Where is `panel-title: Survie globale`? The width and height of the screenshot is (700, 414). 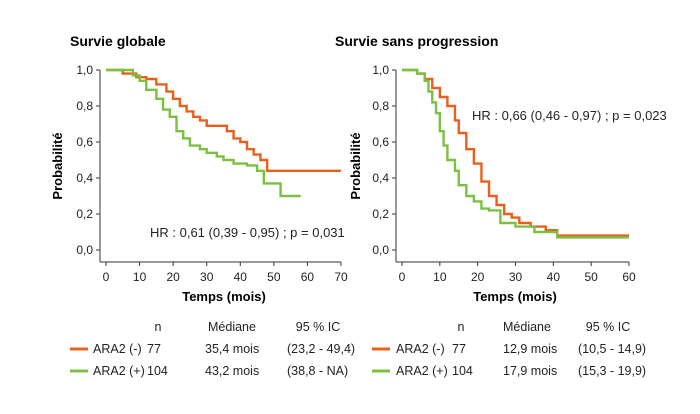 panel-title: Survie globale is located at coordinates (118, 41).